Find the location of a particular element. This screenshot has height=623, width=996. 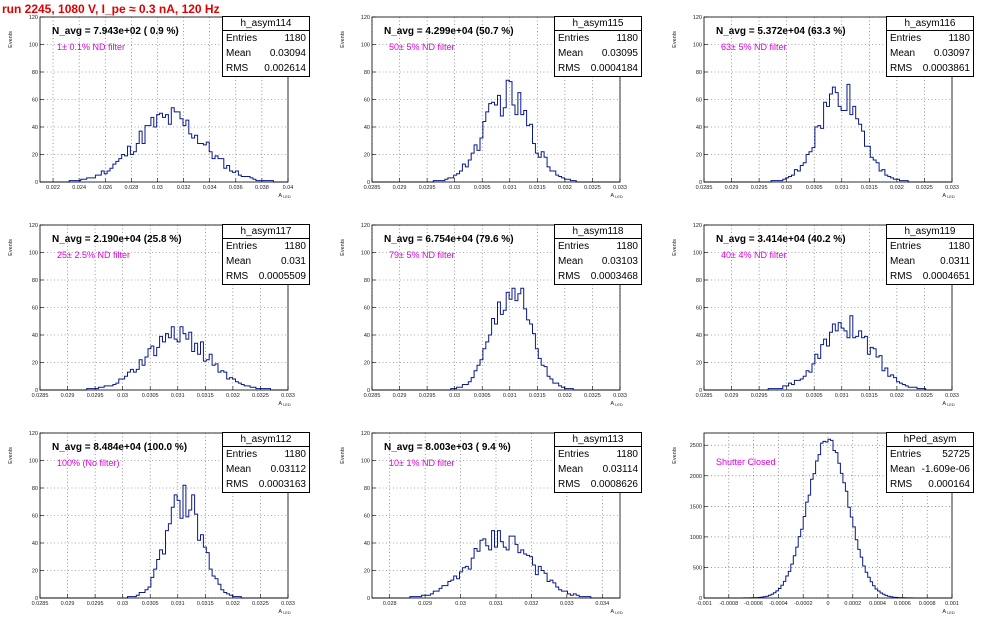

stats-row-mean: Mean 0.0311 is located at coordinates (930, 261).